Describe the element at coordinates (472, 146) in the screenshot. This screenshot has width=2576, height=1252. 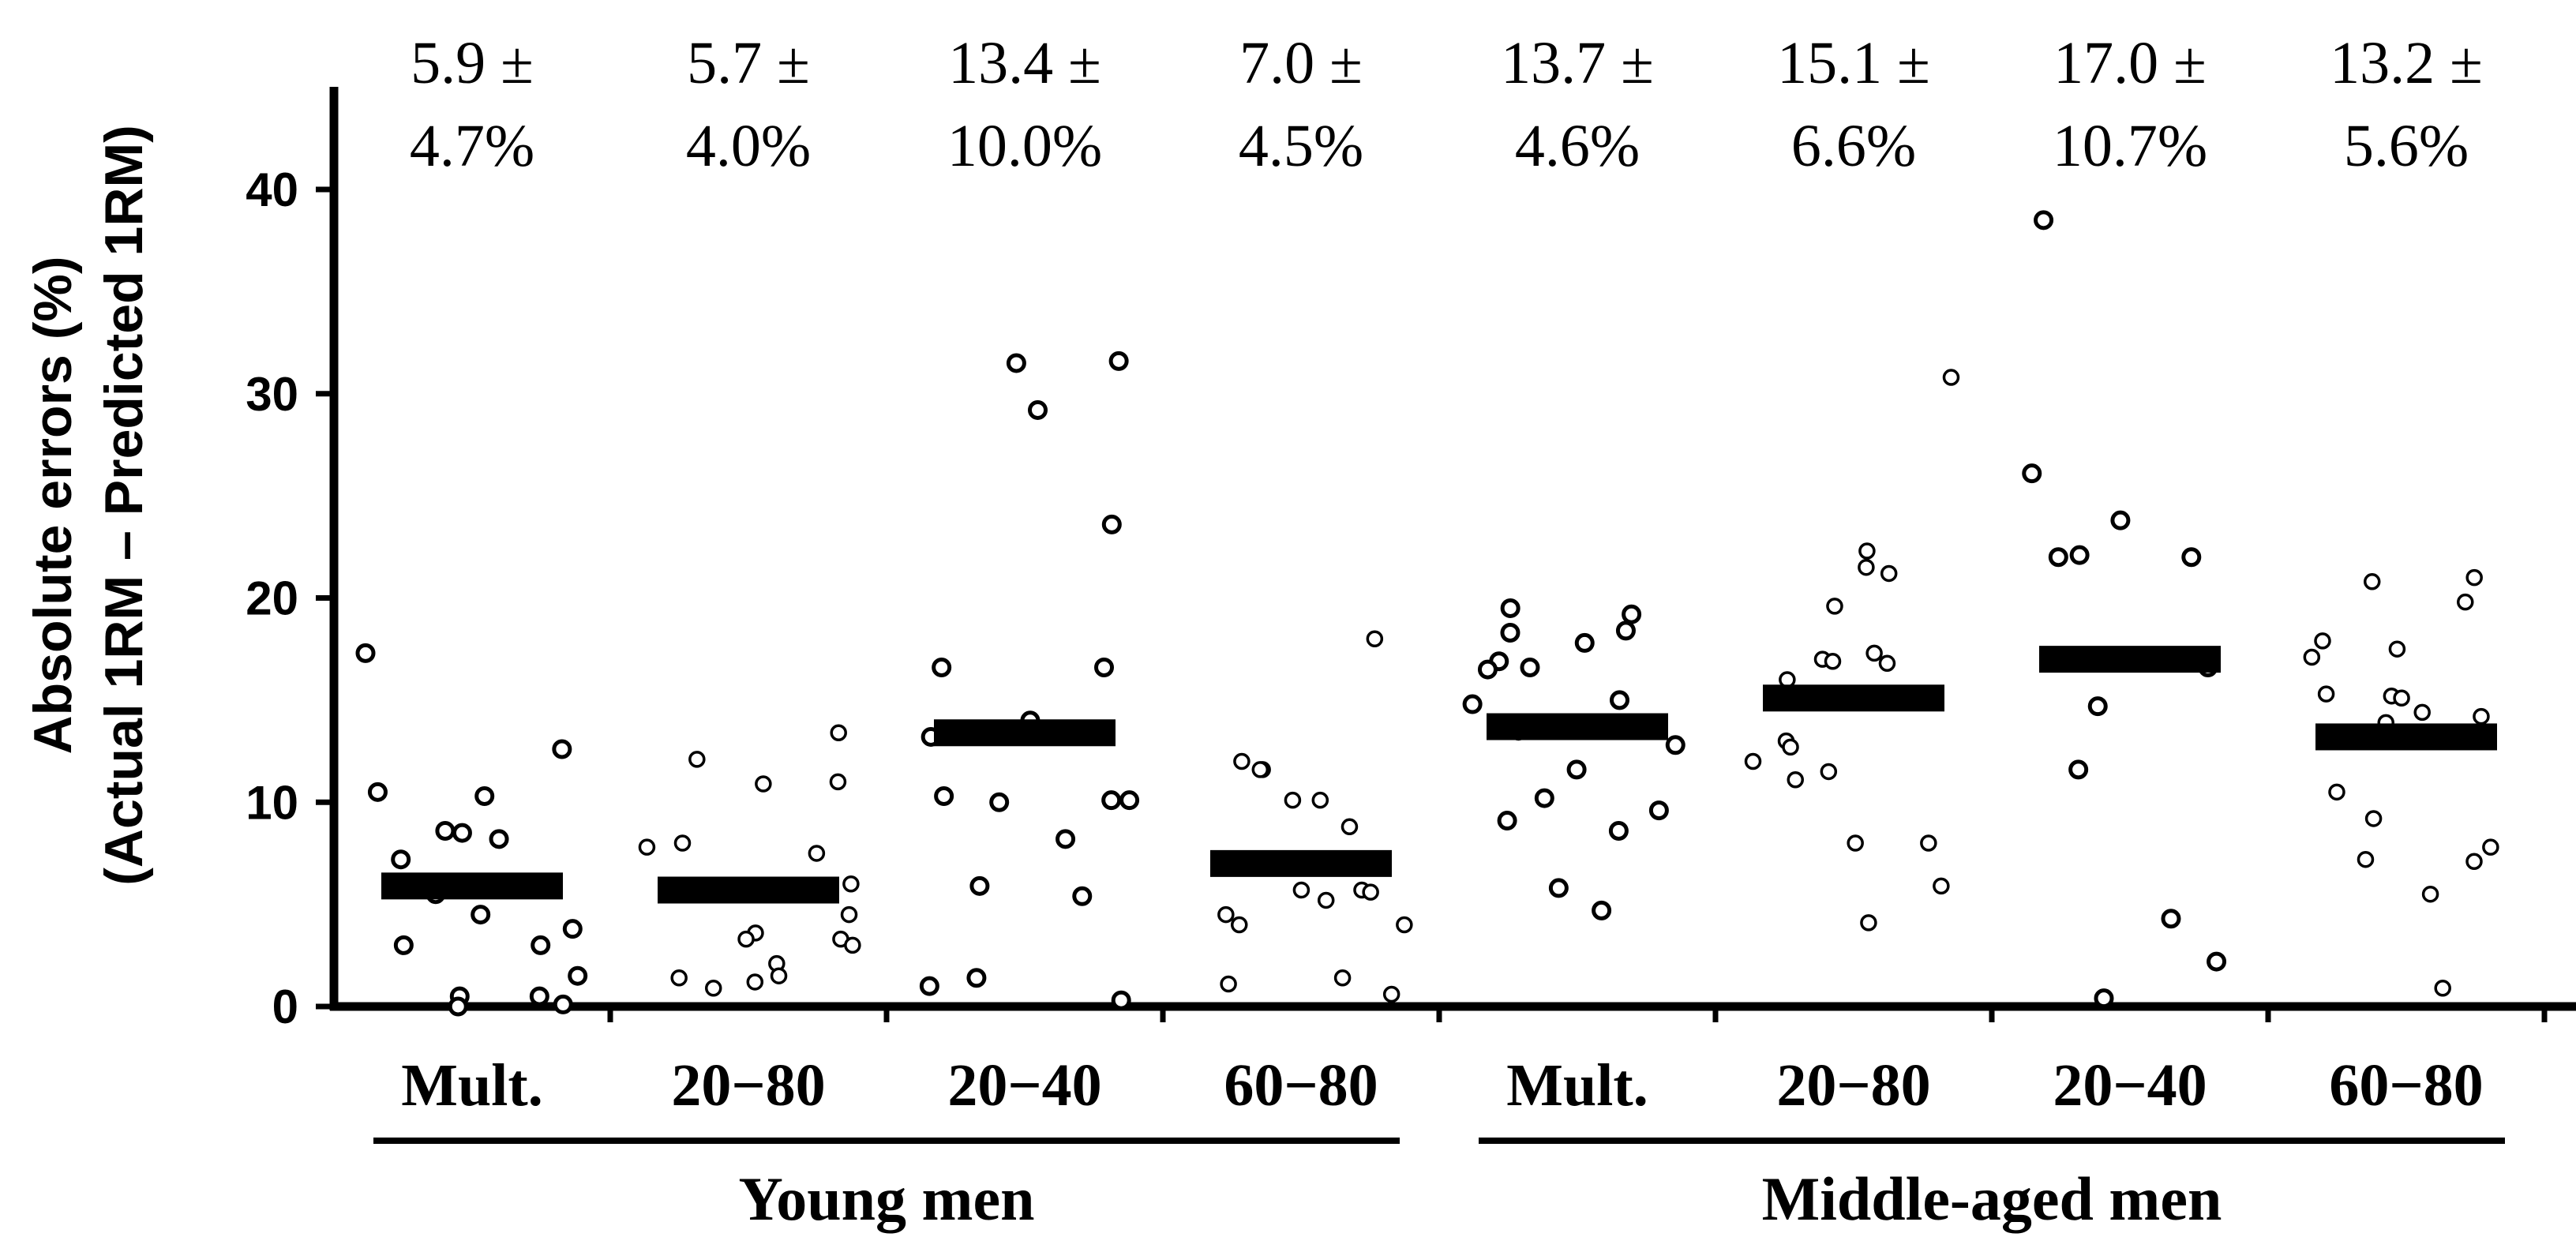
I see `mean-sd-annotation: 4.7%` at that location.